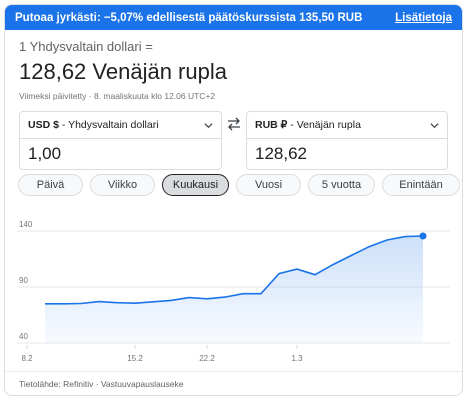 The image size is (468, 400). Describe the element at coordinates (341, 185) in the screenshot. I see `tab-5-years: 5 vuotta` at that location.